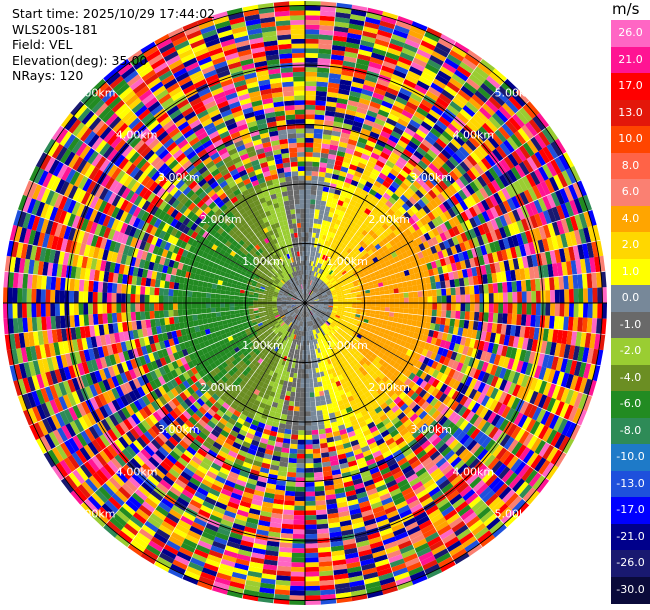  I want to click on colorbar-tick-label: 26.0, so click(630, 33).